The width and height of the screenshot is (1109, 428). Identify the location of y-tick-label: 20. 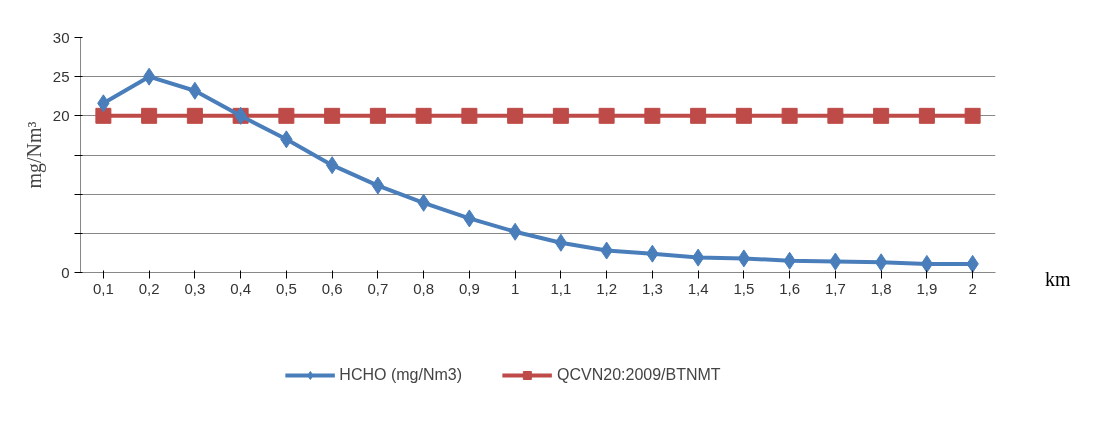
(61, 115).